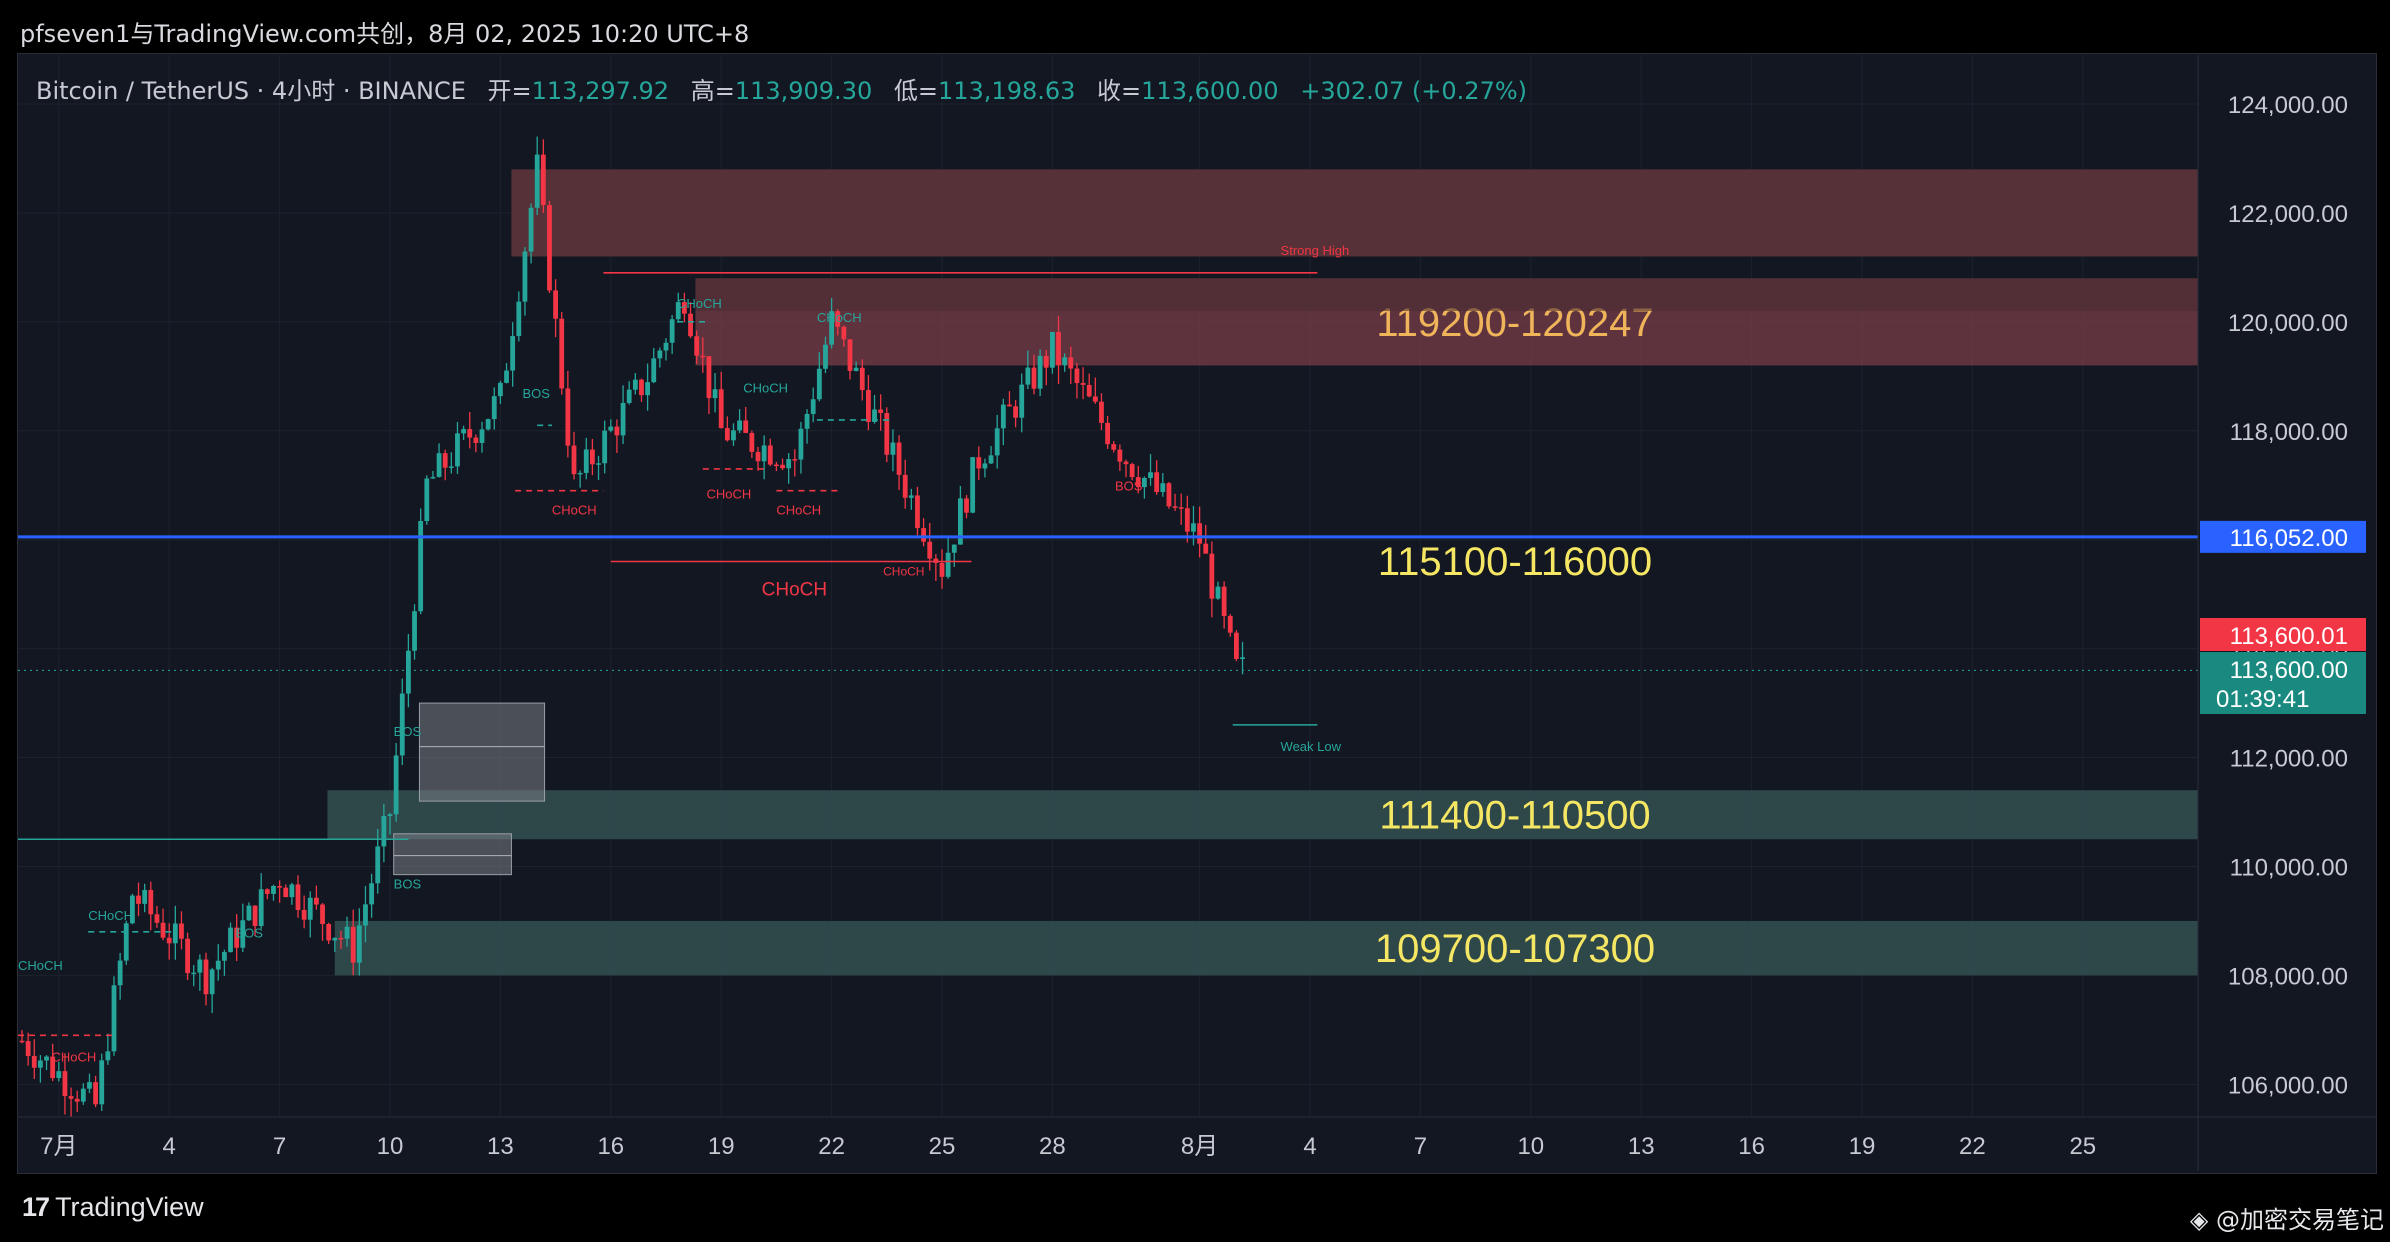 The image size is (2390, 1242). I want to click on low-label: 低=, so click(915, 91).